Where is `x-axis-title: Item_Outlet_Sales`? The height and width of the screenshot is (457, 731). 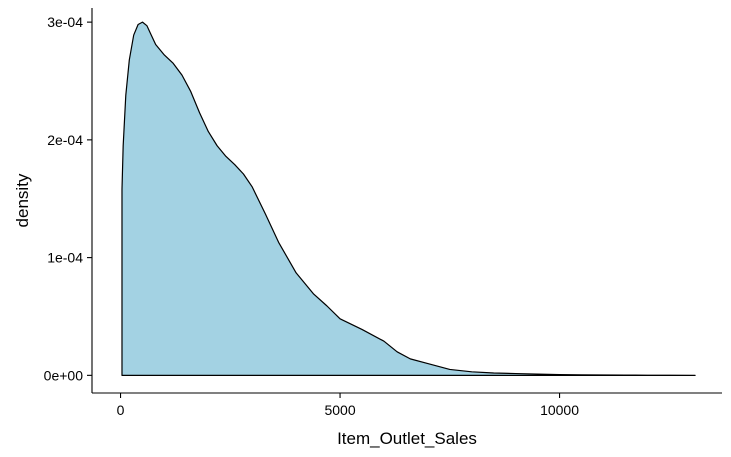
x-axis-title: Item_Outlet_Sales is located at coordinates (407, 438).